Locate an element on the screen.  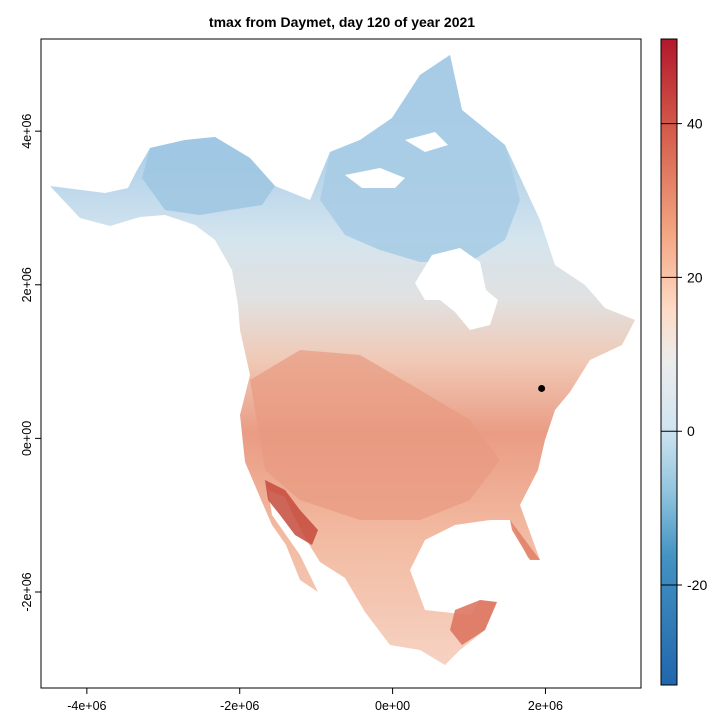
colorbar-tick-label: 40 is located at coordinates (695, 124).